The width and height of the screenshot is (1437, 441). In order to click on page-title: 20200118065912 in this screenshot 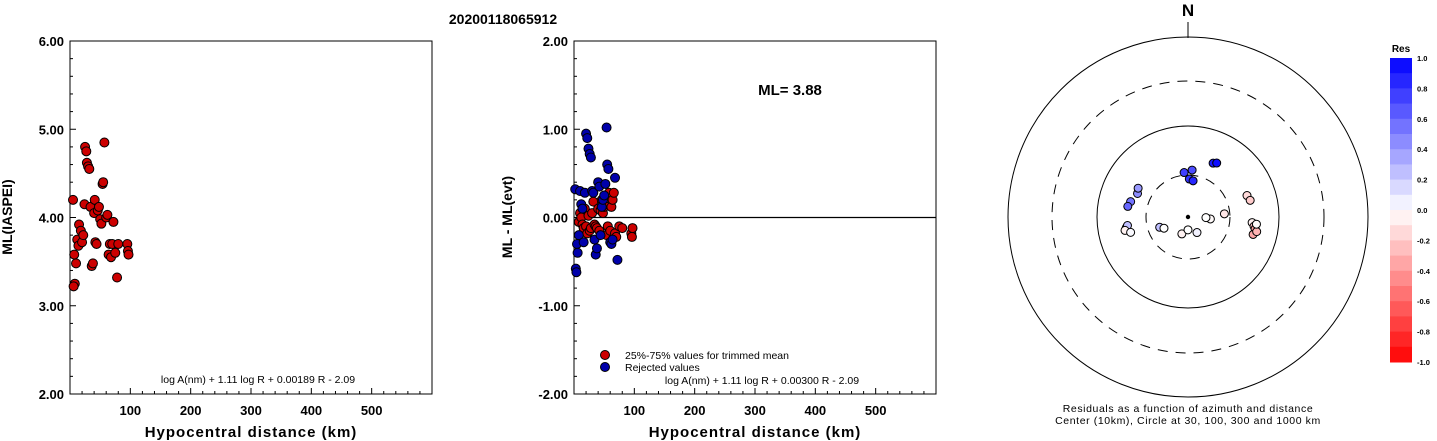, I will do `click(503, 19)`.